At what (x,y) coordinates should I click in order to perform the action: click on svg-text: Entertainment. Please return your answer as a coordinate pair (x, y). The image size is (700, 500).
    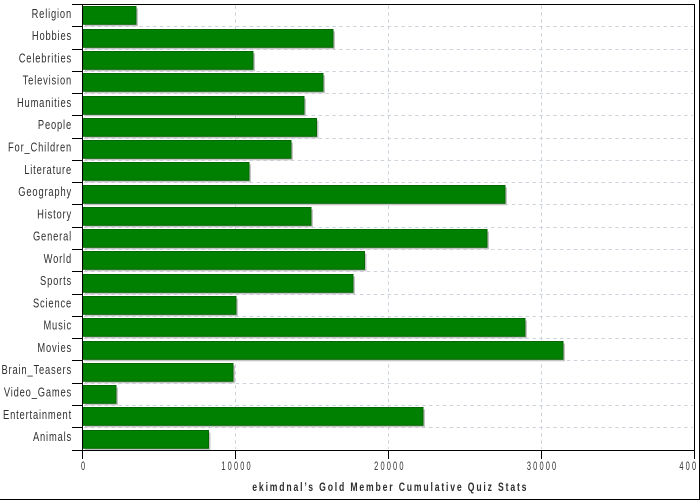
    Looking at the image, I should click on (37, 415).